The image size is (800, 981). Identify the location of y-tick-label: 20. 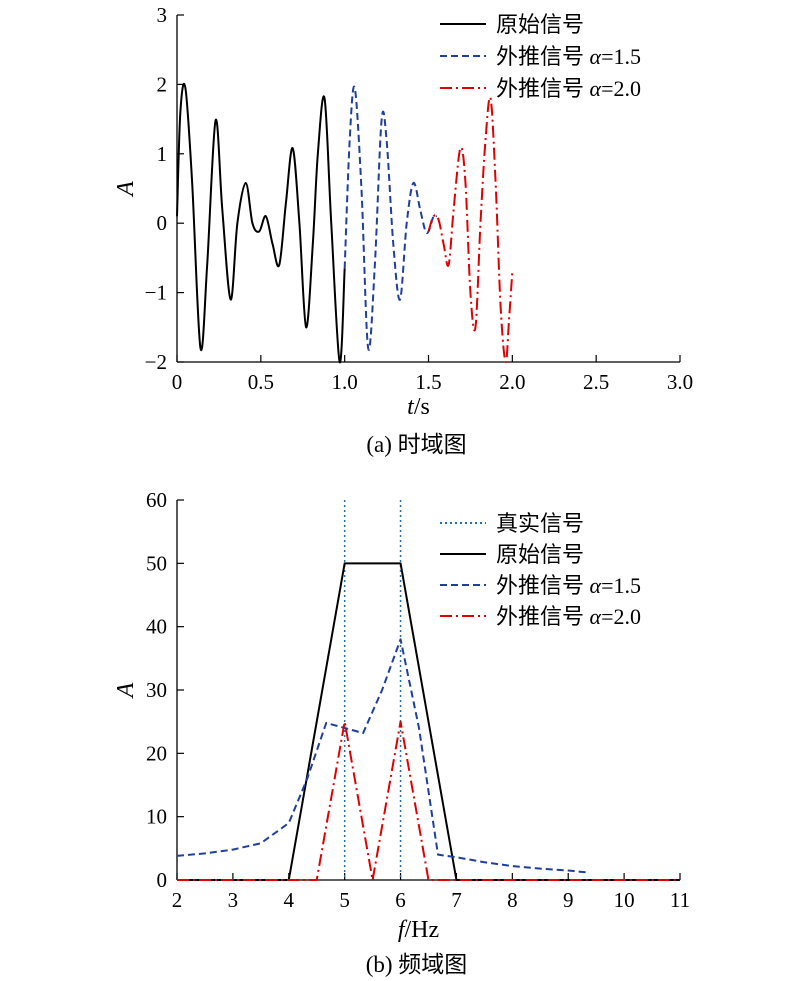
(156, 753).